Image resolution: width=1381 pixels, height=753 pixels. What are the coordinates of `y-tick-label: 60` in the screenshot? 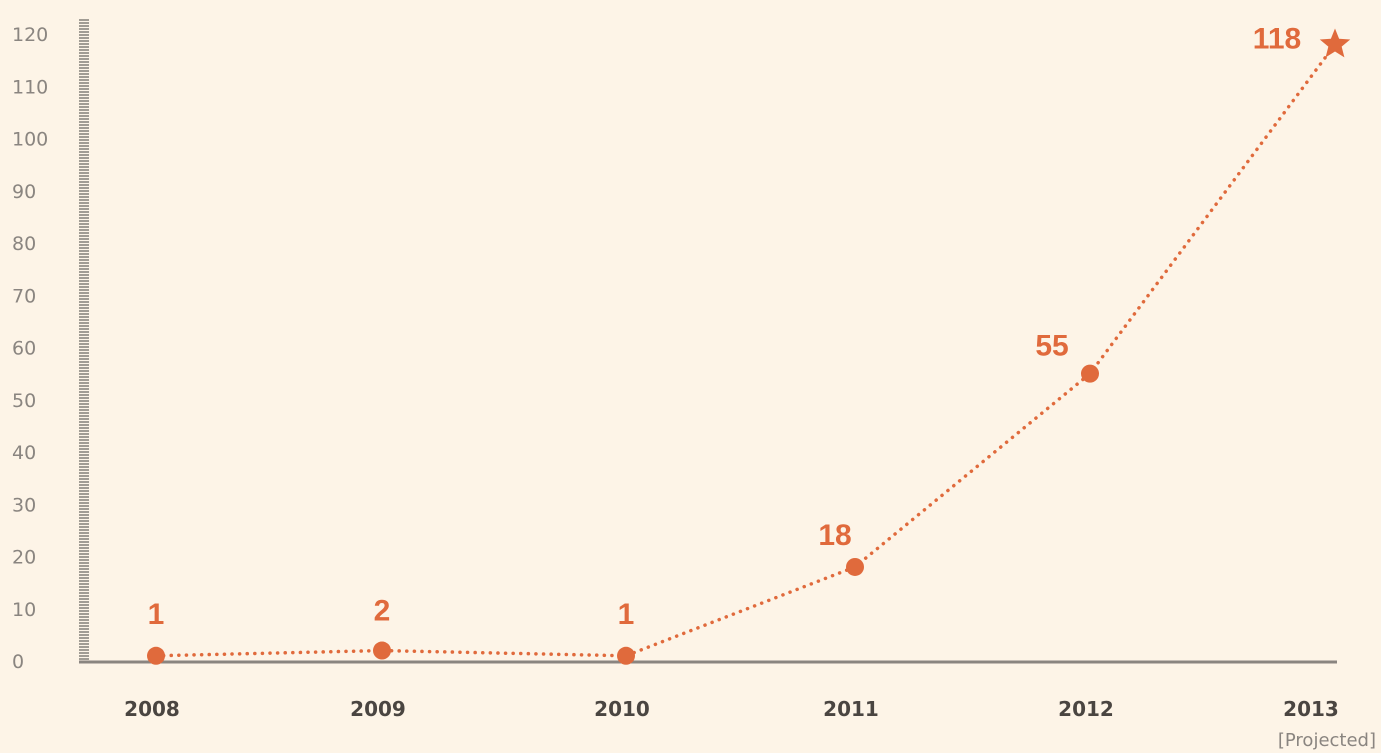 It's located at (24, 349).